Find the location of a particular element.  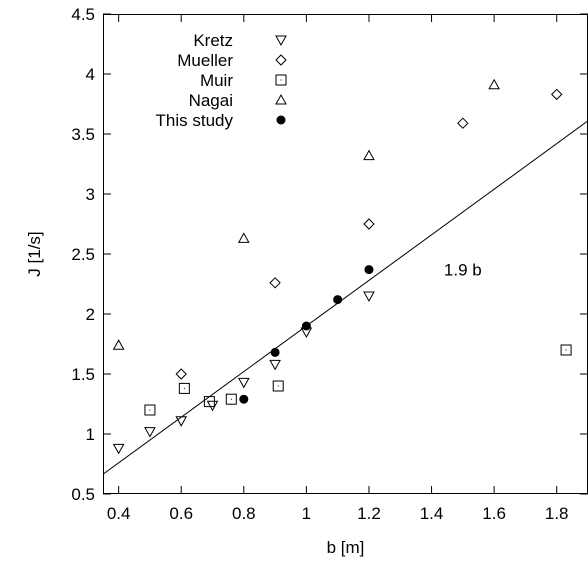

x-tick-label: 1.2 is located at coordinates (369, 513).